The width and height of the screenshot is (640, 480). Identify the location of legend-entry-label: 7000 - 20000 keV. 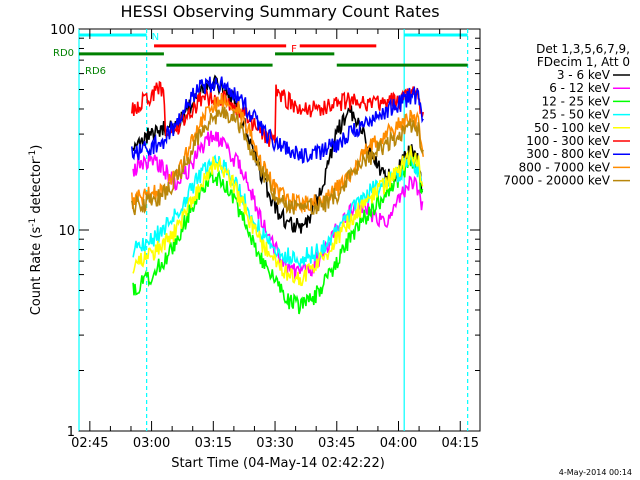
(556, 181).